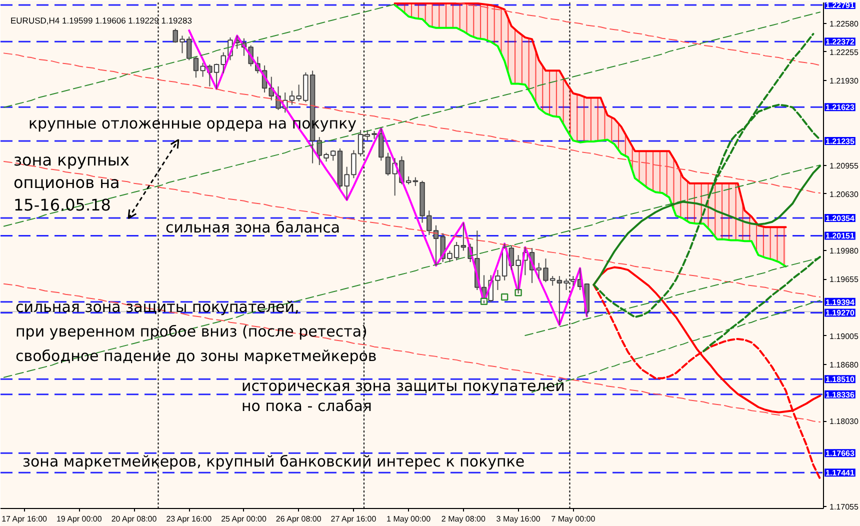 This screenshot has width=860, height=526. What do you see at coordinates (844, 336) in the screenshot?
I see `y-tick-label: 1.19005` at bounding box center [844, 336].